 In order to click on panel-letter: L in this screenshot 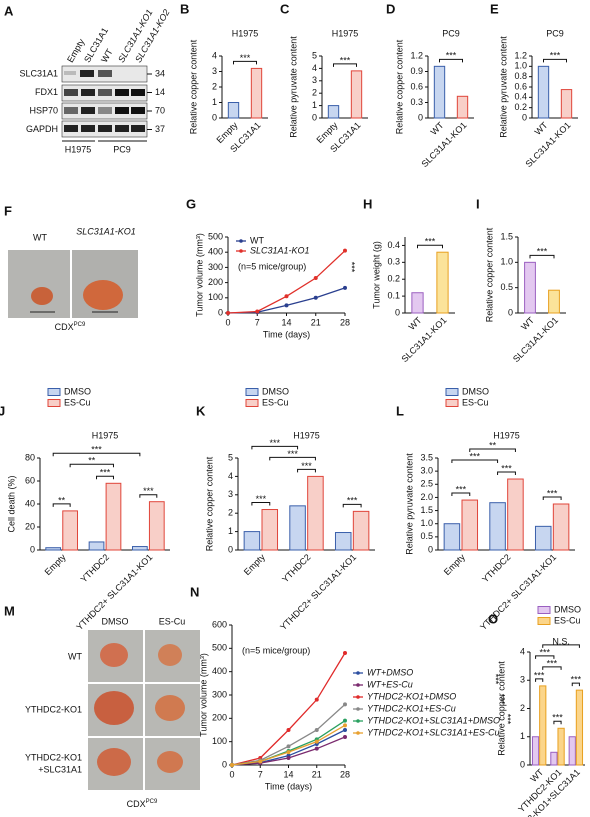, I will do `click(400, 410)`.